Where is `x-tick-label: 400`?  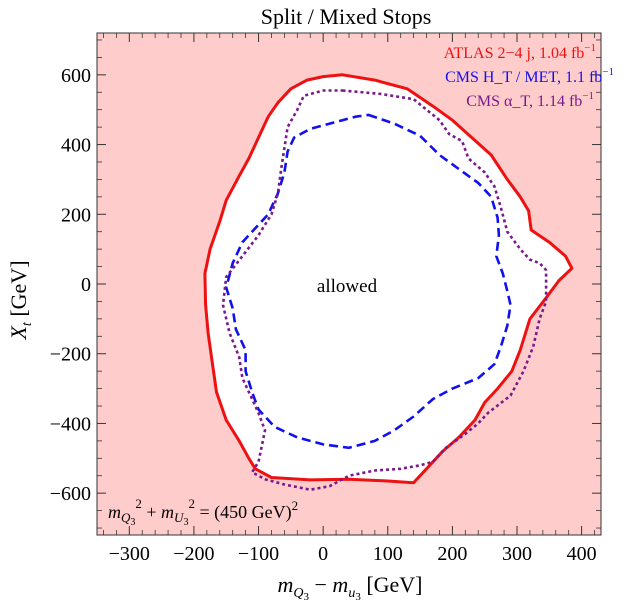
x-tick-label: 400 is located at coordinates (582, 554).